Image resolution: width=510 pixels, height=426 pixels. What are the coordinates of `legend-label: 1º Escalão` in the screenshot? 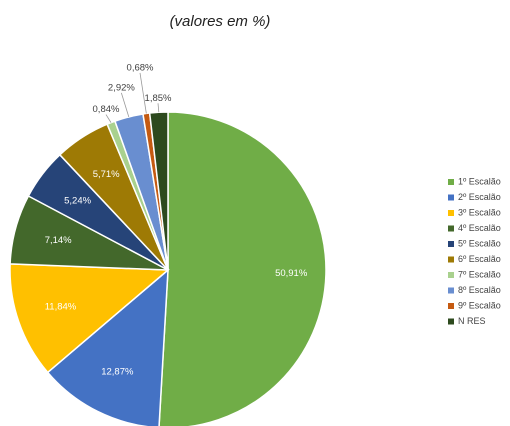 It's located at (479, 181).